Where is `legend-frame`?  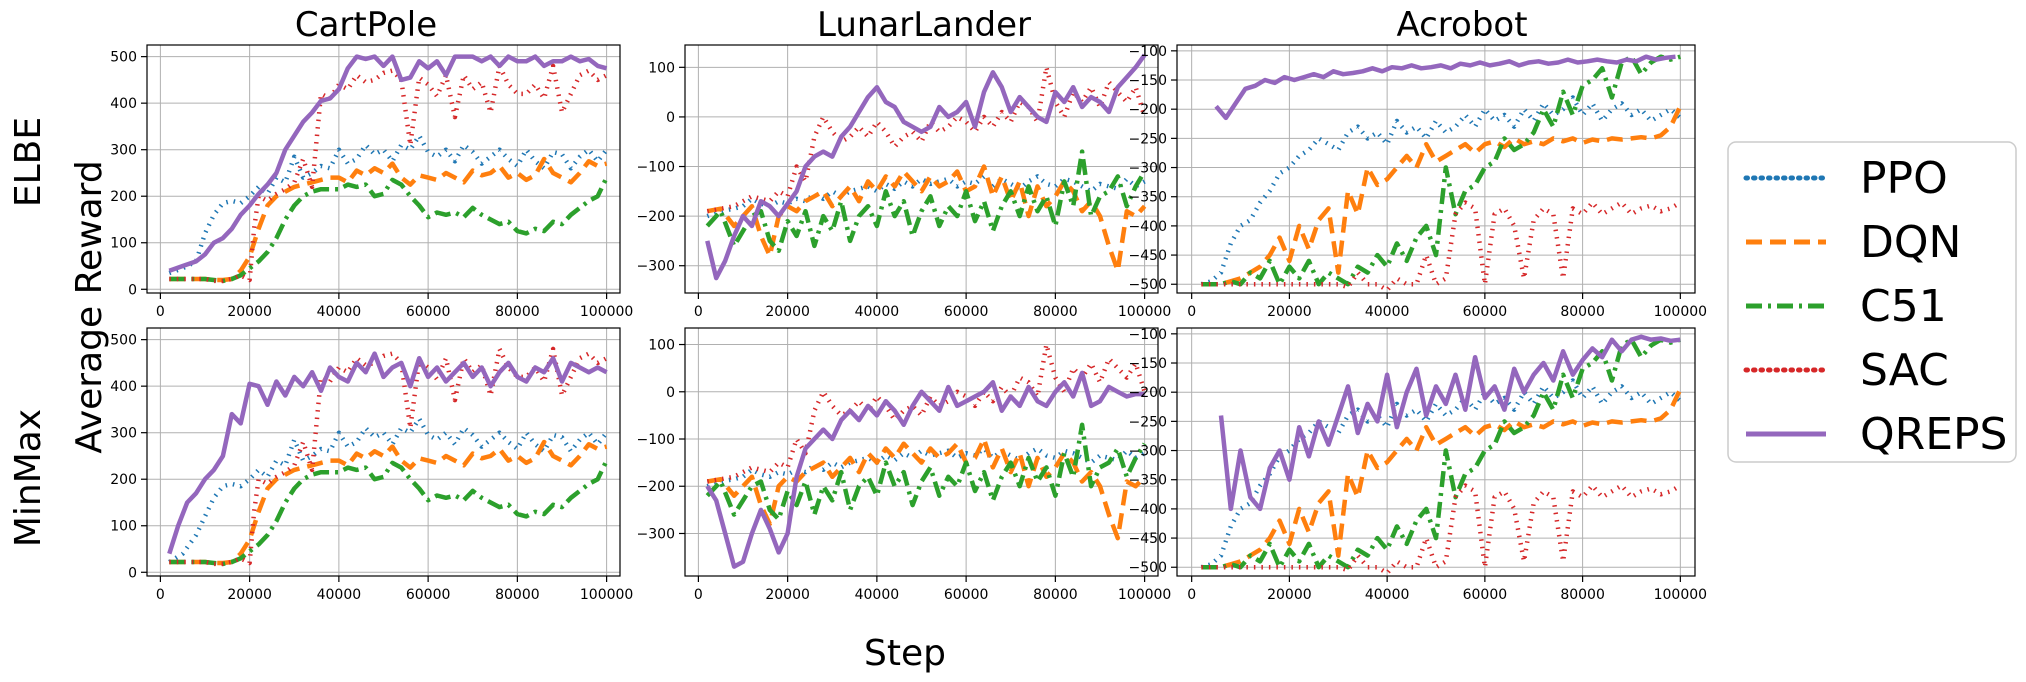 legend-frame is located at coordinates (1872, 302).